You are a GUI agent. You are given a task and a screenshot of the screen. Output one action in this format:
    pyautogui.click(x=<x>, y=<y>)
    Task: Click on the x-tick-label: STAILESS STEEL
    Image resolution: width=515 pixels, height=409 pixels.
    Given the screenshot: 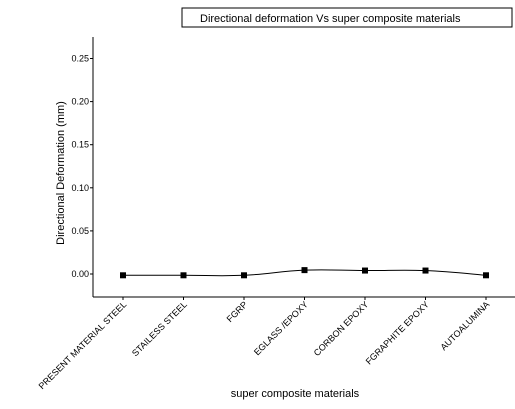 What is the action you would take?
    pyautogui.click(x=159, y=328)
    